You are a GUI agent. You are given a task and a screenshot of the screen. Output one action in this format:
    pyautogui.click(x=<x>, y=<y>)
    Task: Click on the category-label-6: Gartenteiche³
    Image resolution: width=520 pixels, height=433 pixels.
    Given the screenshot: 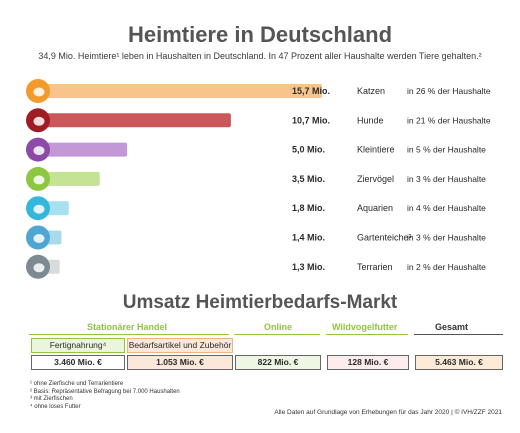 What is the action you would take?
    pyautogui.click(x=384, y=238)
    